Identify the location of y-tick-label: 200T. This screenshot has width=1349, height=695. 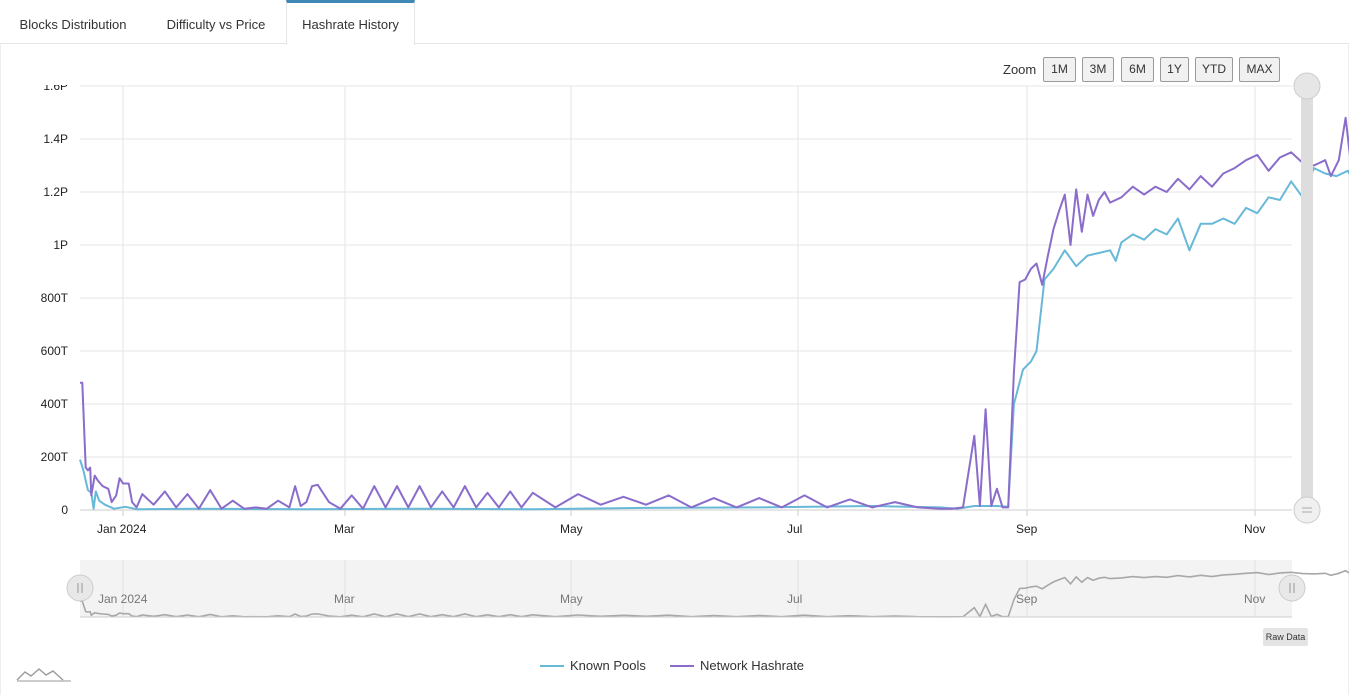
(55, 457).